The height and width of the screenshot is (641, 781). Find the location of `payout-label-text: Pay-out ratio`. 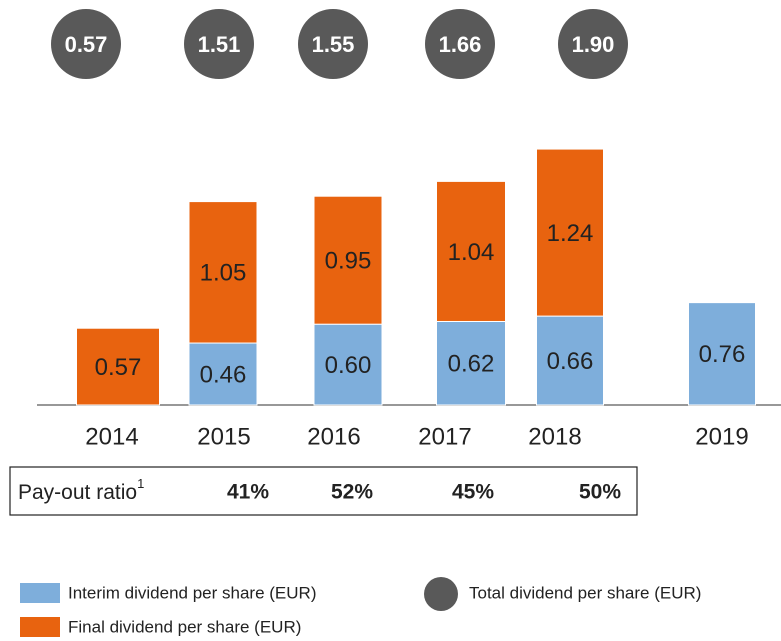

payout-label-text: Pay-out ratio is located at coordinates (77, 492).